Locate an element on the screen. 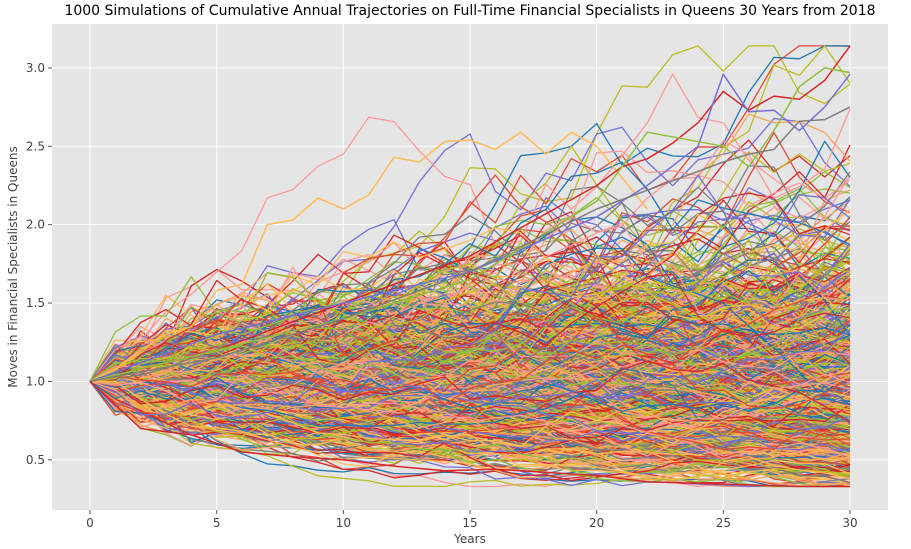  x-tick-label: 15 is located at coordinates (469, 523).